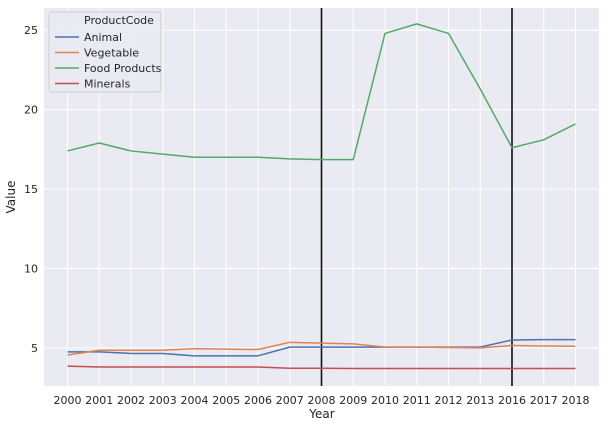 The width and height of the screenshot is (608, 428). What do you see at coordinates (107, 84) in the screenshot?
I see `legend-entry: Minerals` at bounding box center [107, 84].